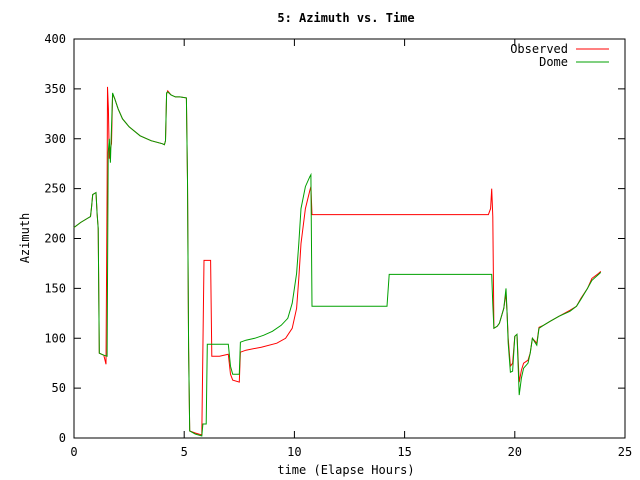 The width and height of the screenshot is (640, 480). Describe the element at coordinates (62, 438) in the screenshot. I see `y-tick-label: 0` at that location.